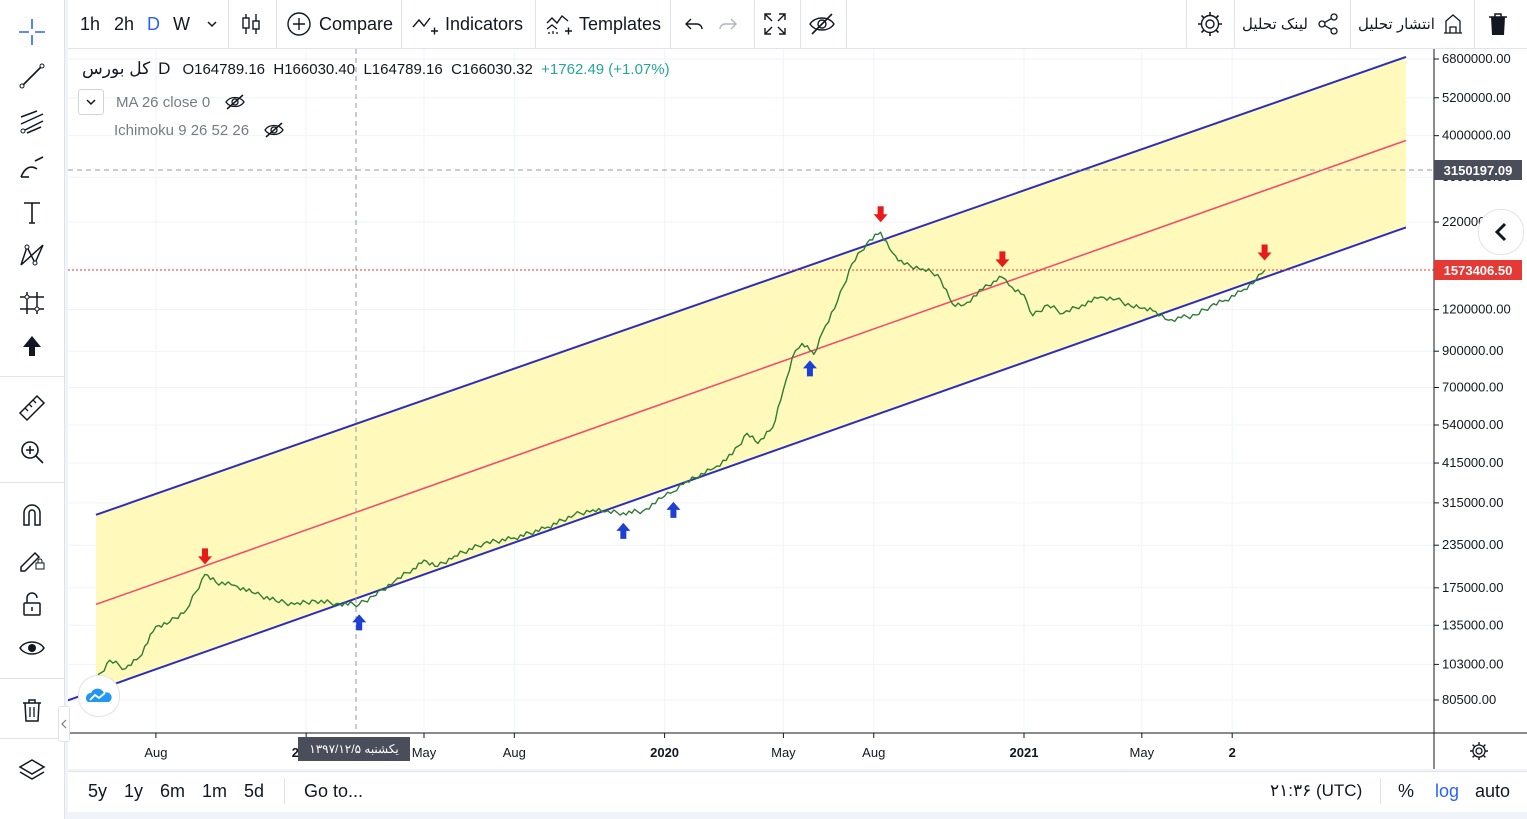  What do you see at coordinates (605, 69) in the screenshot?
I see `ohlc-change: +1762.49 (+1.07%)` at bounding box center [605, 69].